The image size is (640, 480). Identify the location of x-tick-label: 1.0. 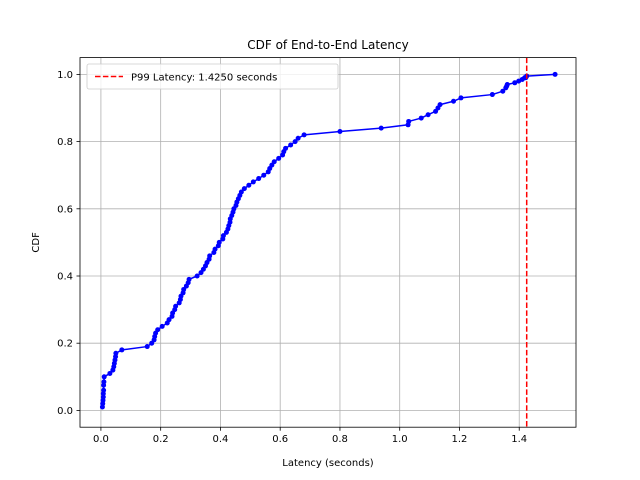
(400, 439).